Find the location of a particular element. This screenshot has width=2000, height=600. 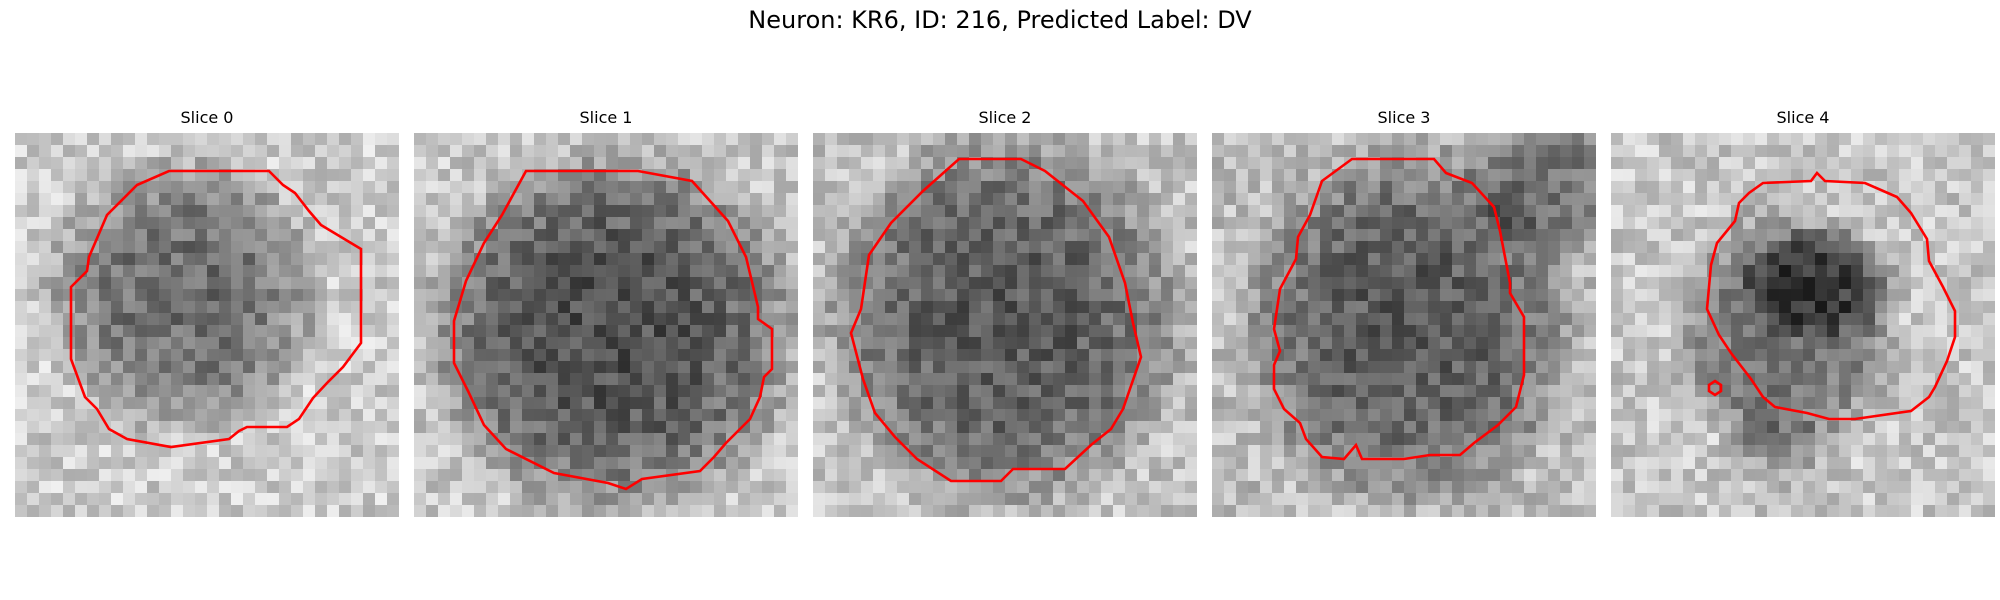

slice-title-1: Slice 1 is located at coordinates (606, 117).